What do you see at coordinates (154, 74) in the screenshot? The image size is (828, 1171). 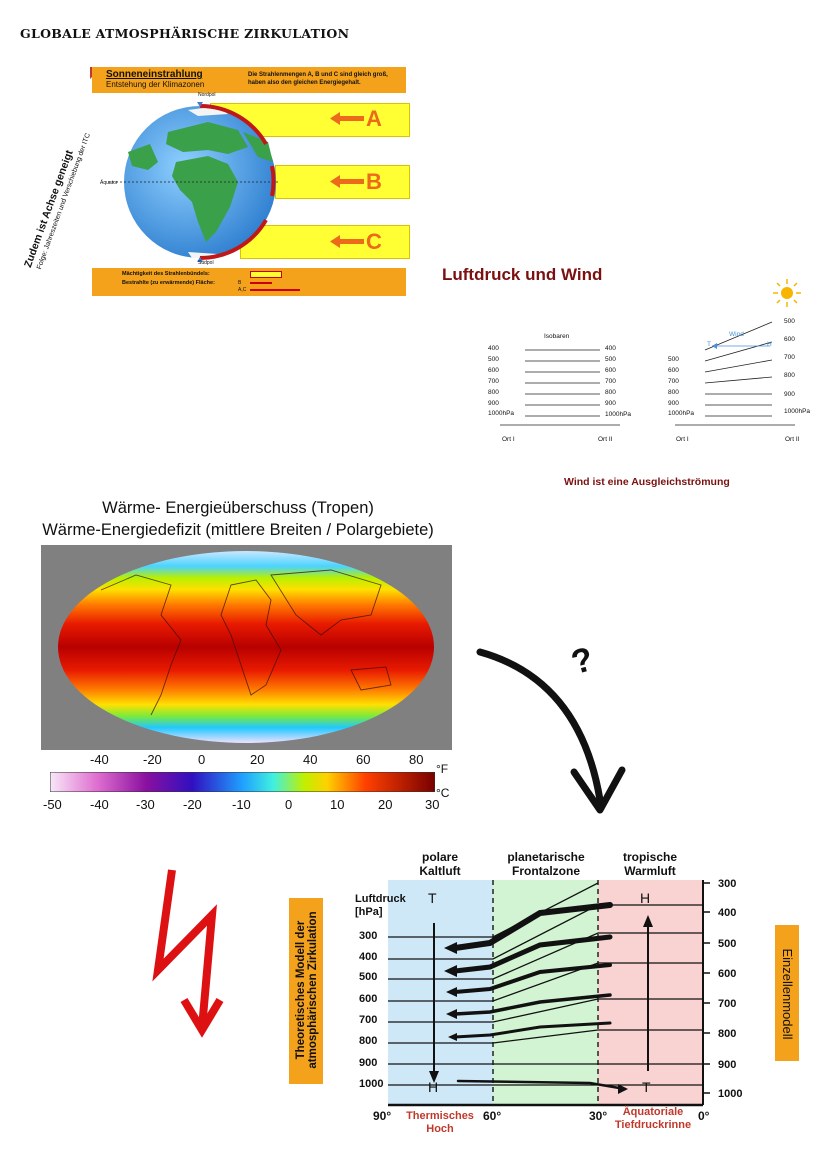 I see `insolation-title: Sonneneinstrahlung` at bounding box center [154, 74].